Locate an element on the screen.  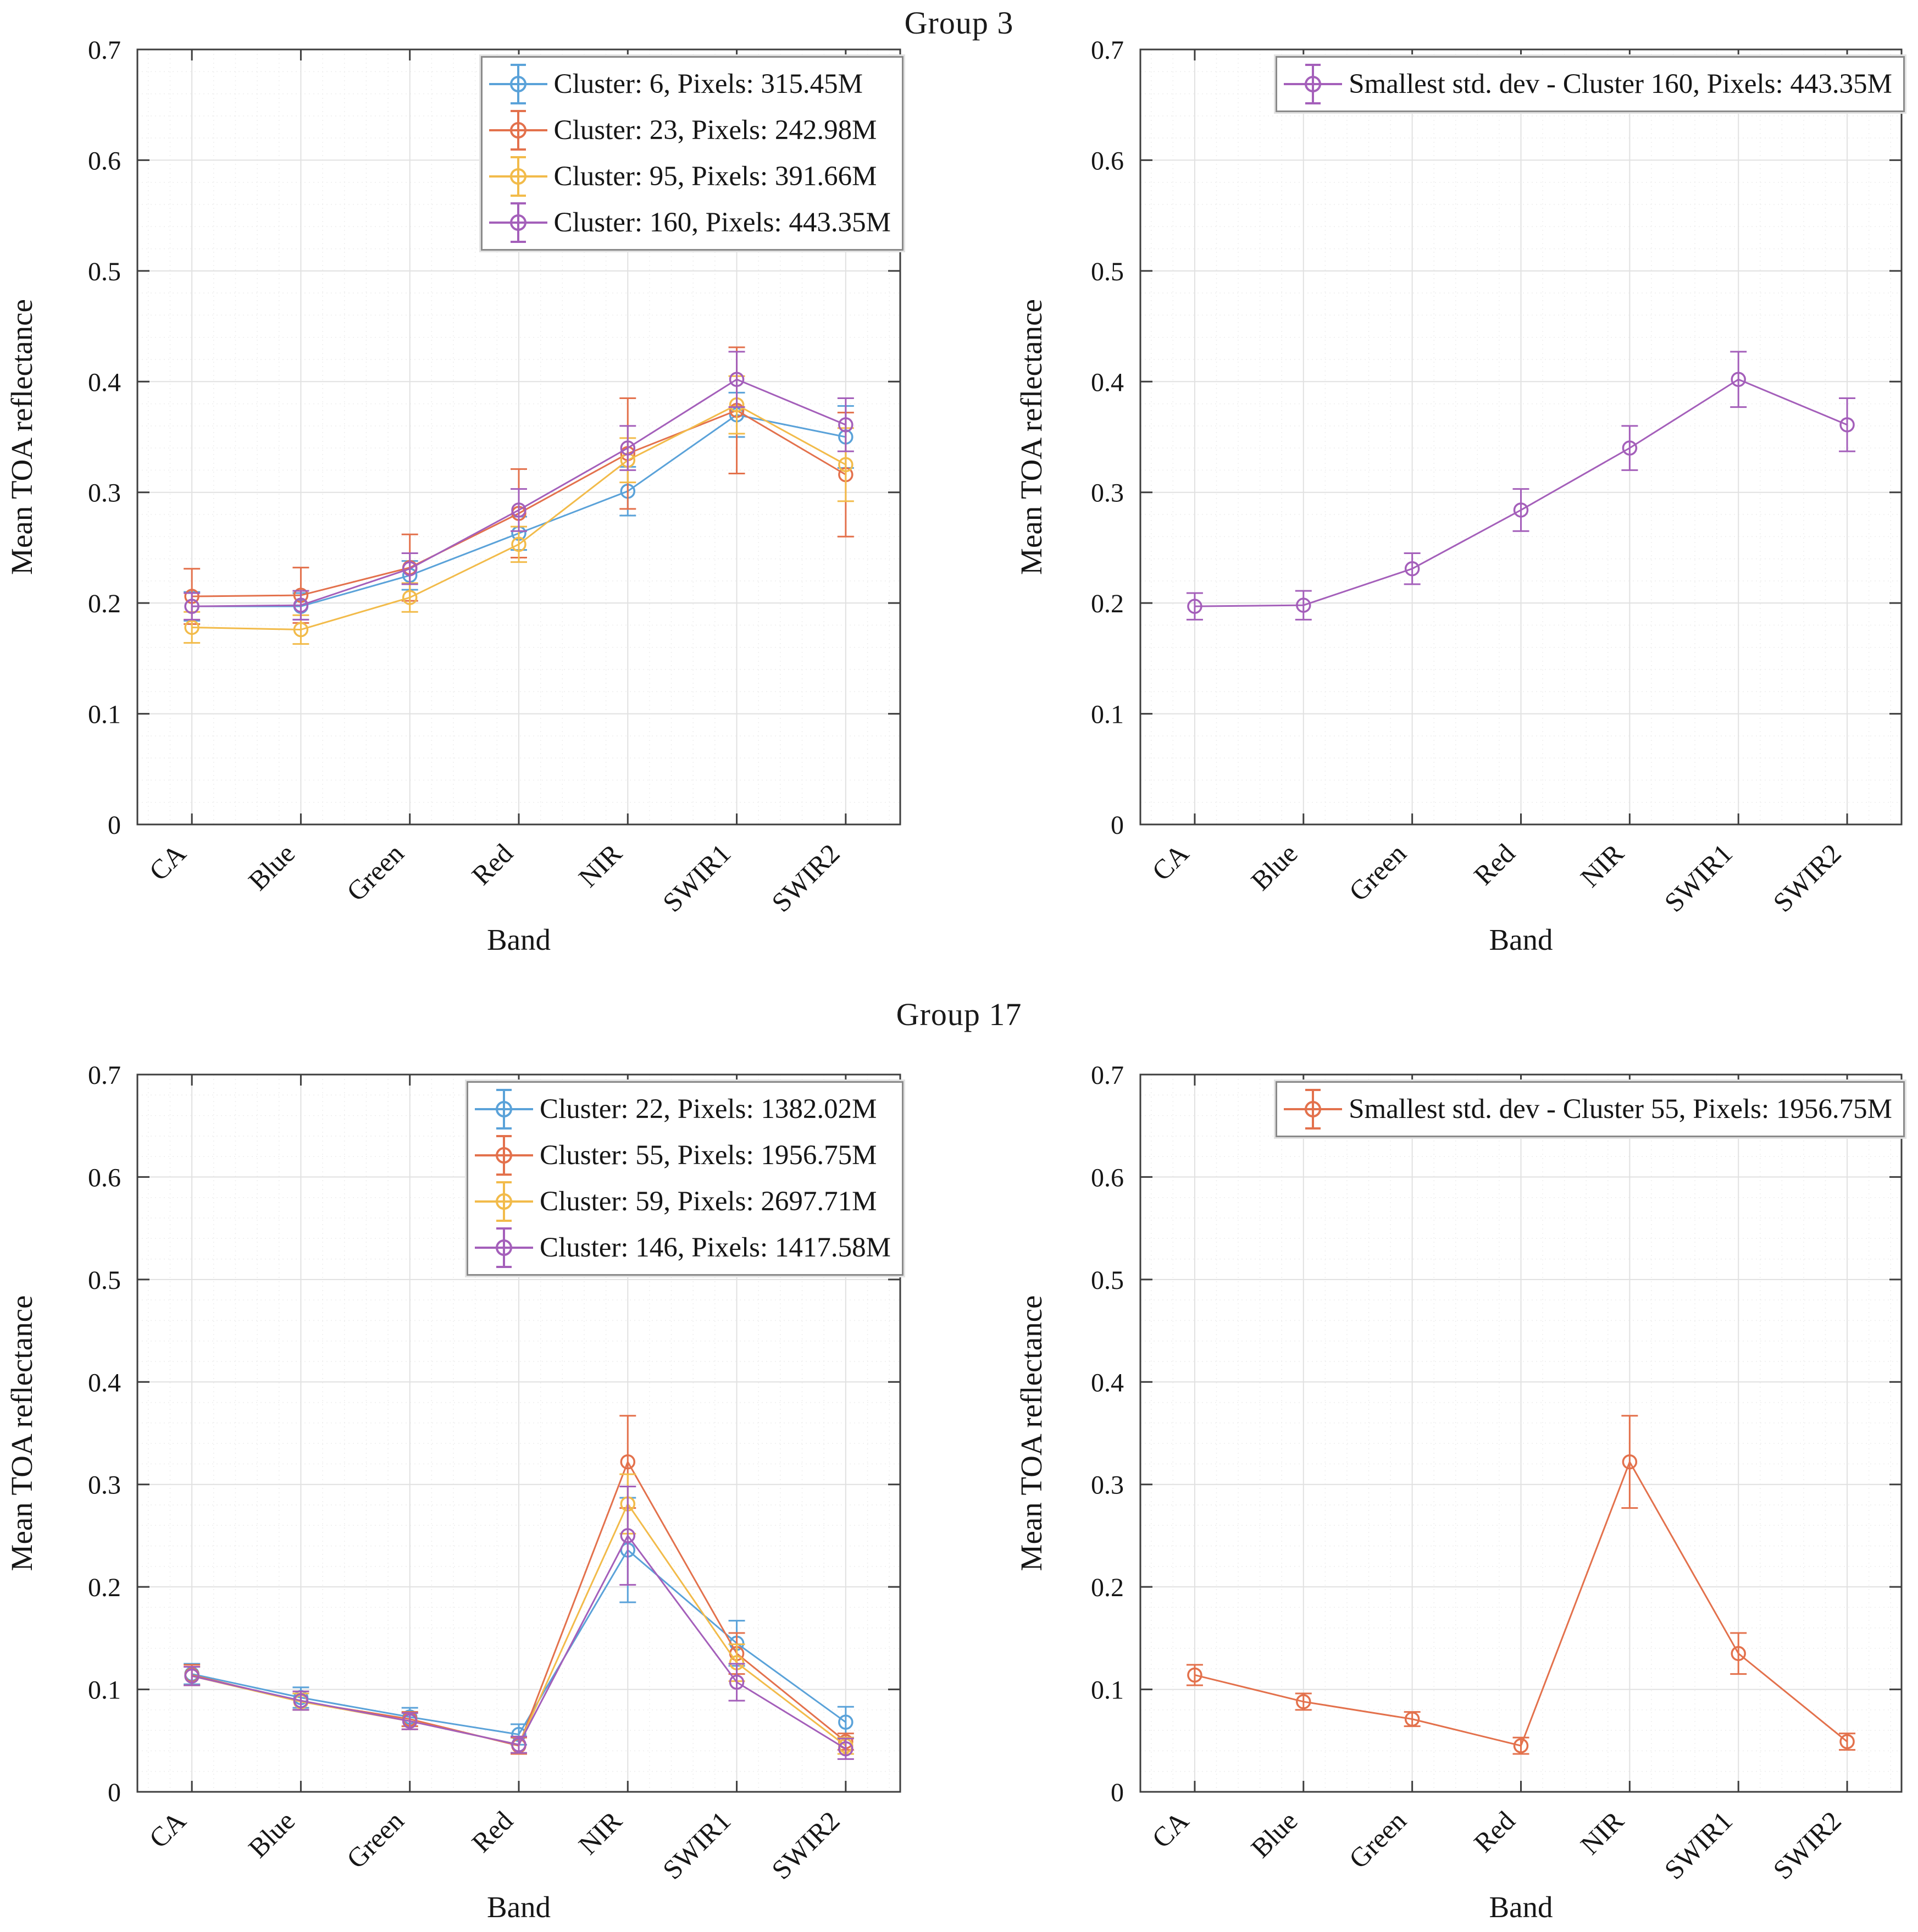
legend-entry: Cluster: 160, Pixels: 443.35M is located at coordinates (689, 223).